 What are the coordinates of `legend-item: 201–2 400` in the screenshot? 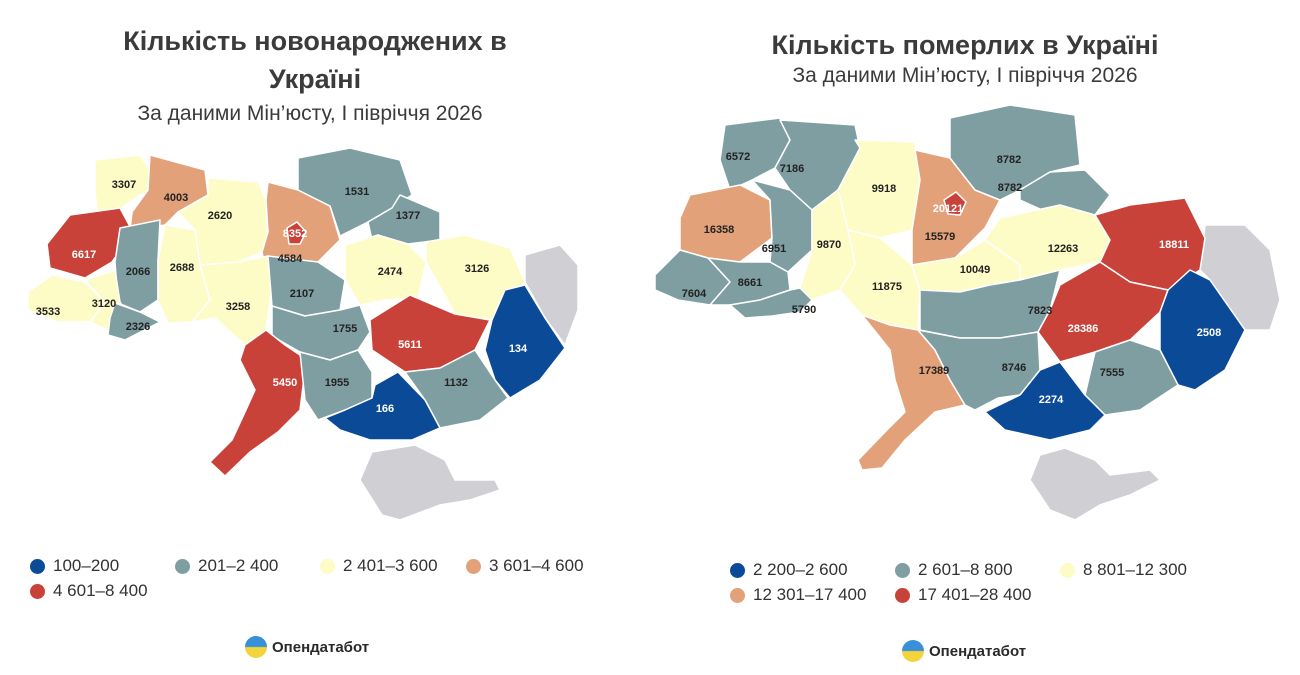 It's located at (226, 566).